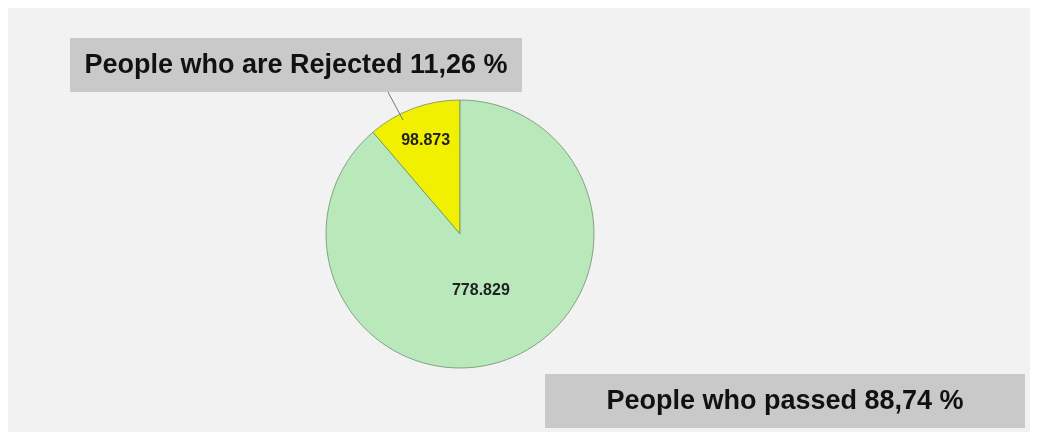 Image resolution: width=1038 pixels, height=440 pixels. I want to click on data-label: 778.829, so click(480, 289).